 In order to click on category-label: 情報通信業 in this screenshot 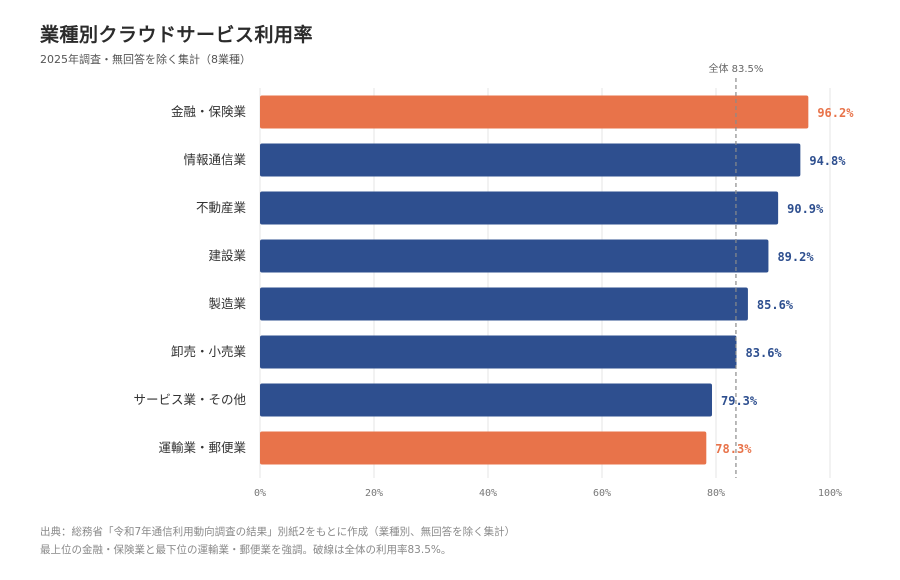, I will do `click(214, 159)`.